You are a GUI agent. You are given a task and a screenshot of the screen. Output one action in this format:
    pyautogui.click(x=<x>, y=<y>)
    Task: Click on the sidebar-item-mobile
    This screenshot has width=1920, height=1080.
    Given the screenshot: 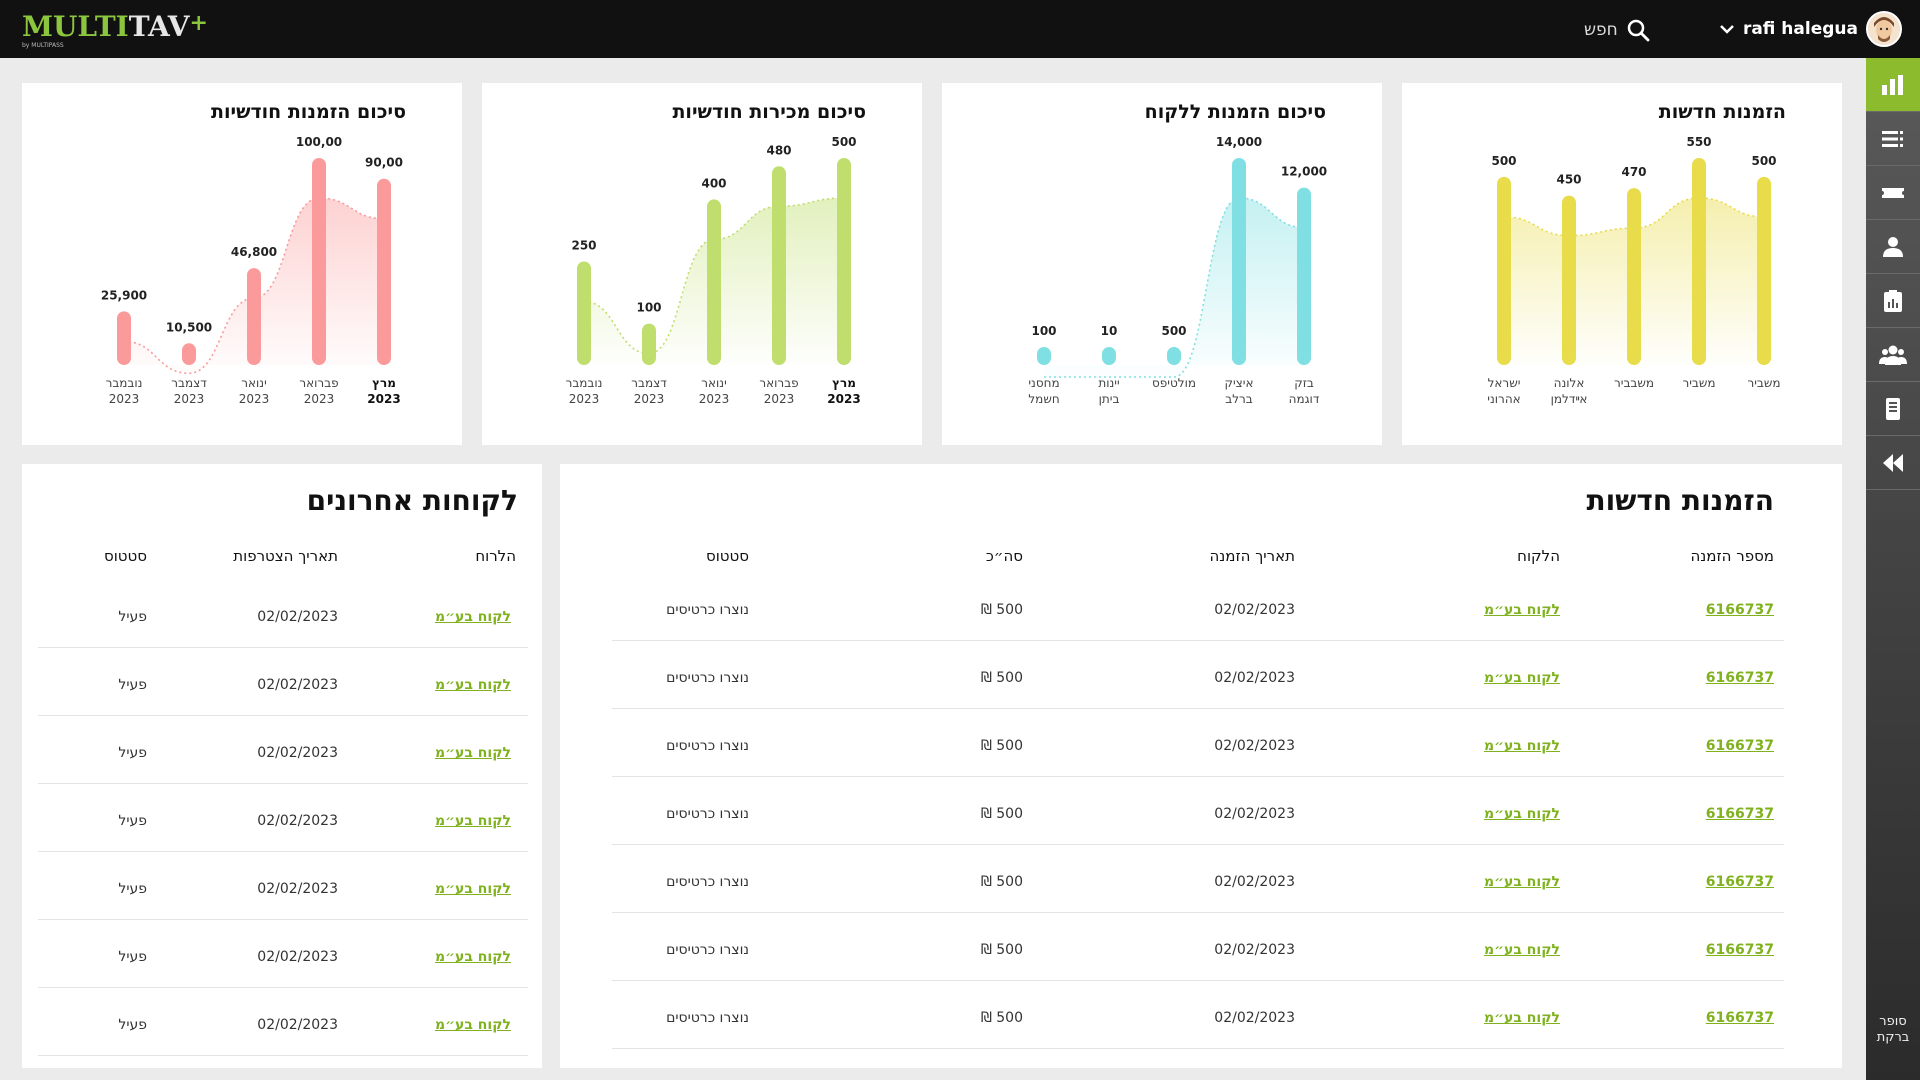 What is the action you would take?
    pyautogui.click(x=1893, y=409)
    